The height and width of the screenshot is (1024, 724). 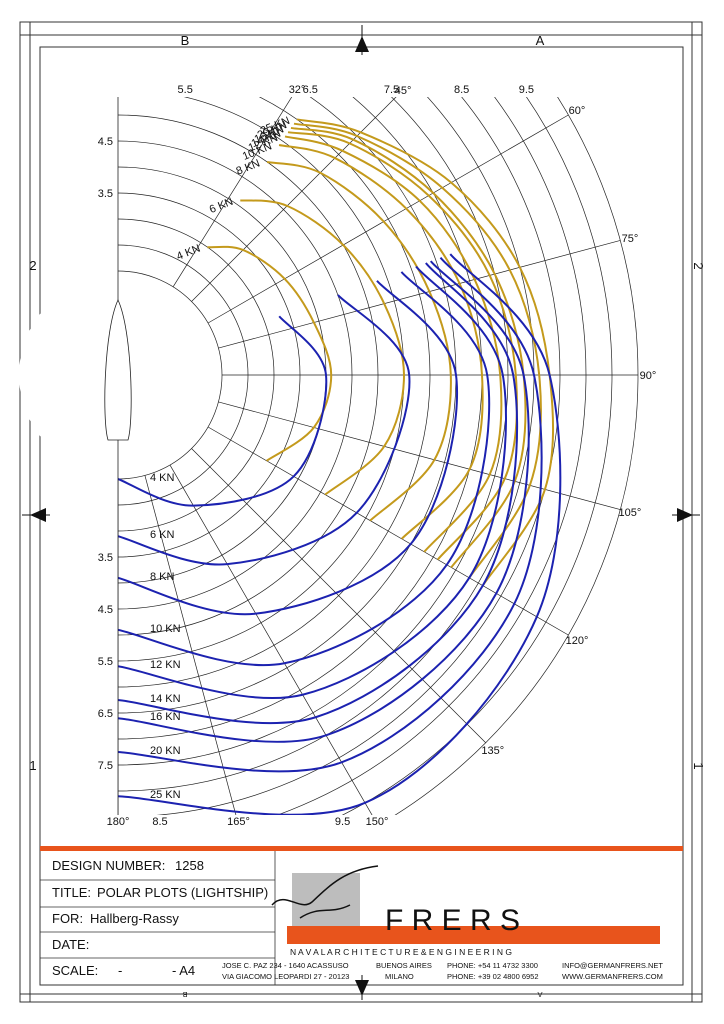 What do you see at coordinates (399, 976) in the screenshot?
I see `city: MILANO` at bounding box center [399, 976].